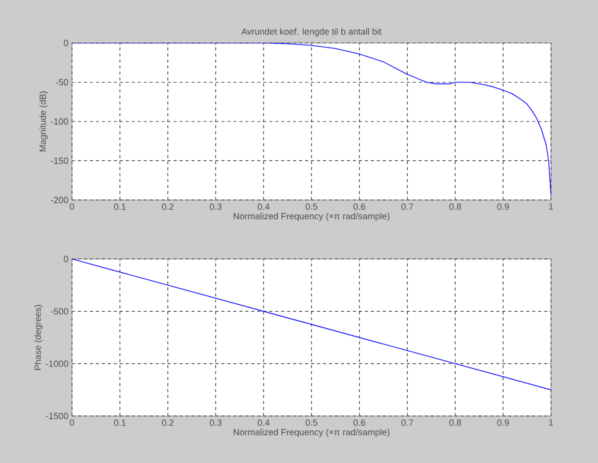 This screenshot has width=598, height=463. I want to click on y-tick-label: -200, so click(59, 200).